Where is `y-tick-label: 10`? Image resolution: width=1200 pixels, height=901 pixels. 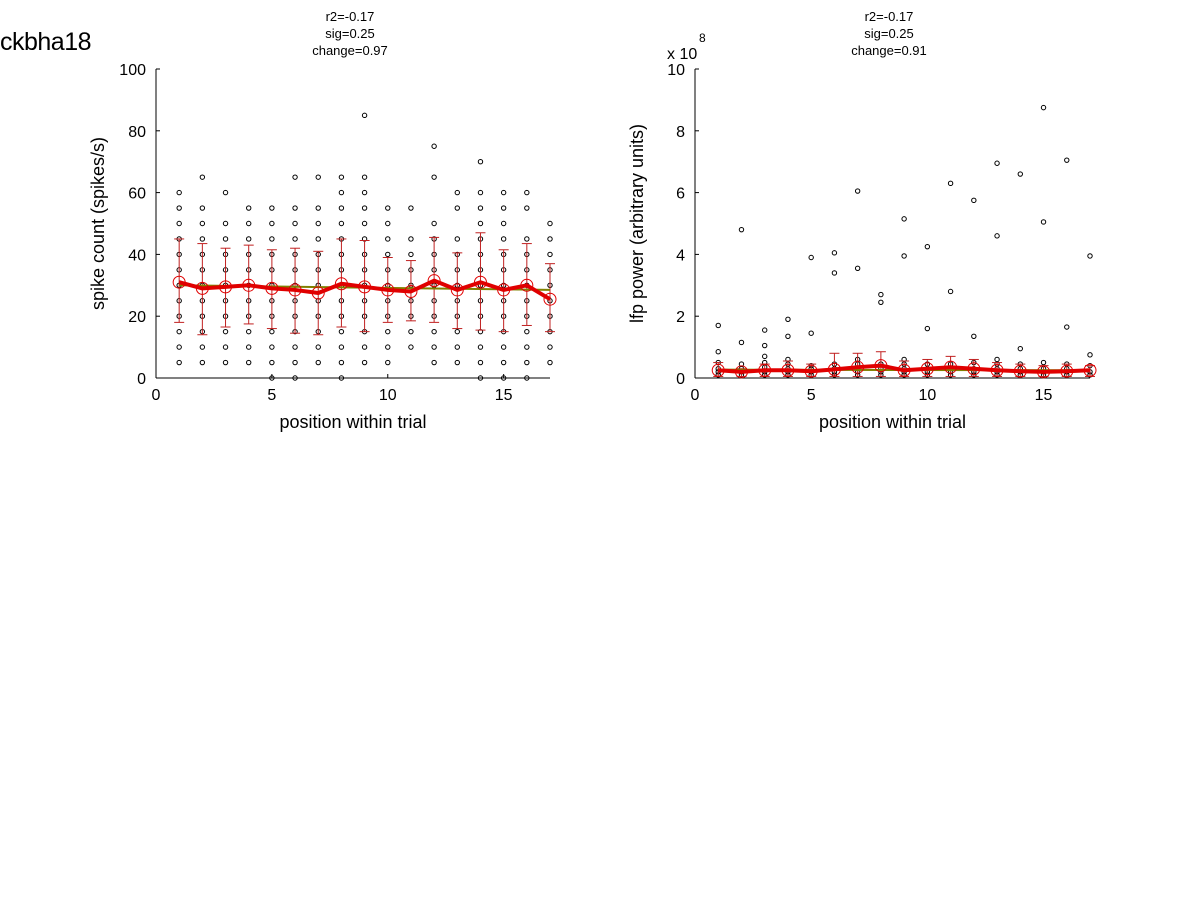 y-tick-label: 10 is located at coordinates (676, 70).